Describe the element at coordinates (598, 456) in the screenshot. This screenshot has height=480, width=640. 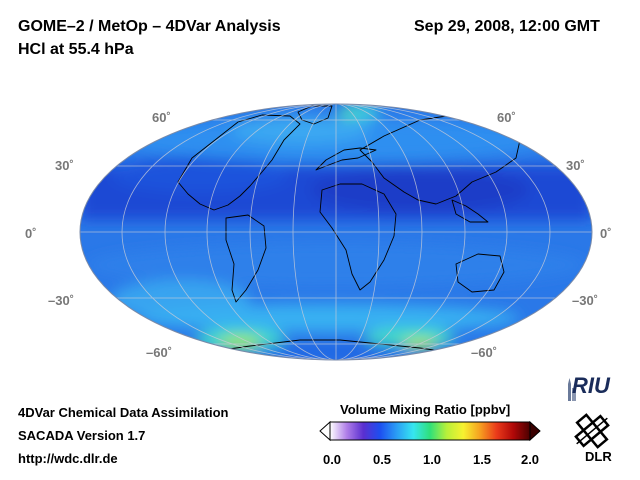
I see `dlr-logo-text: DLR` at that location.